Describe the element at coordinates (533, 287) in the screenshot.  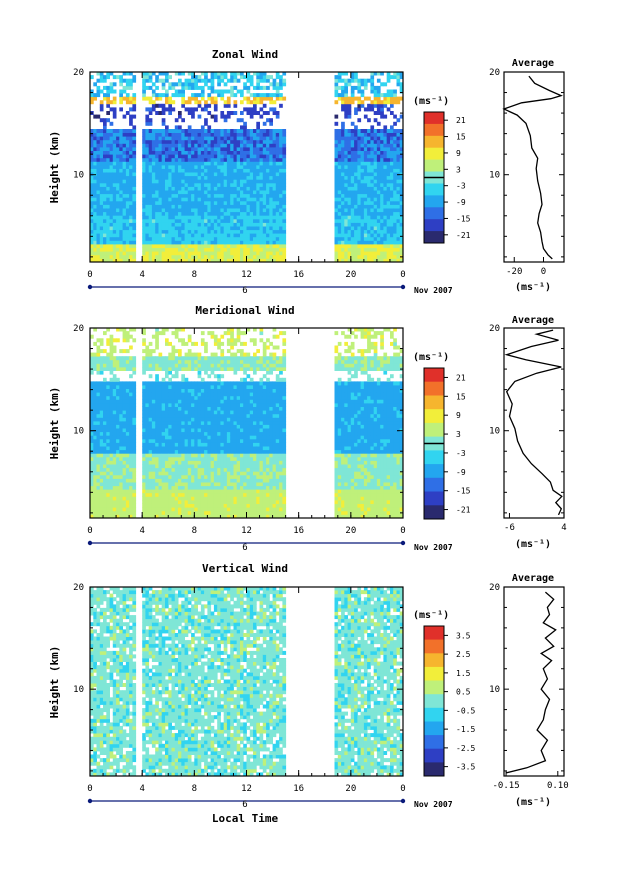
I see `profile-unit: (ms⁻¹)` at that location.